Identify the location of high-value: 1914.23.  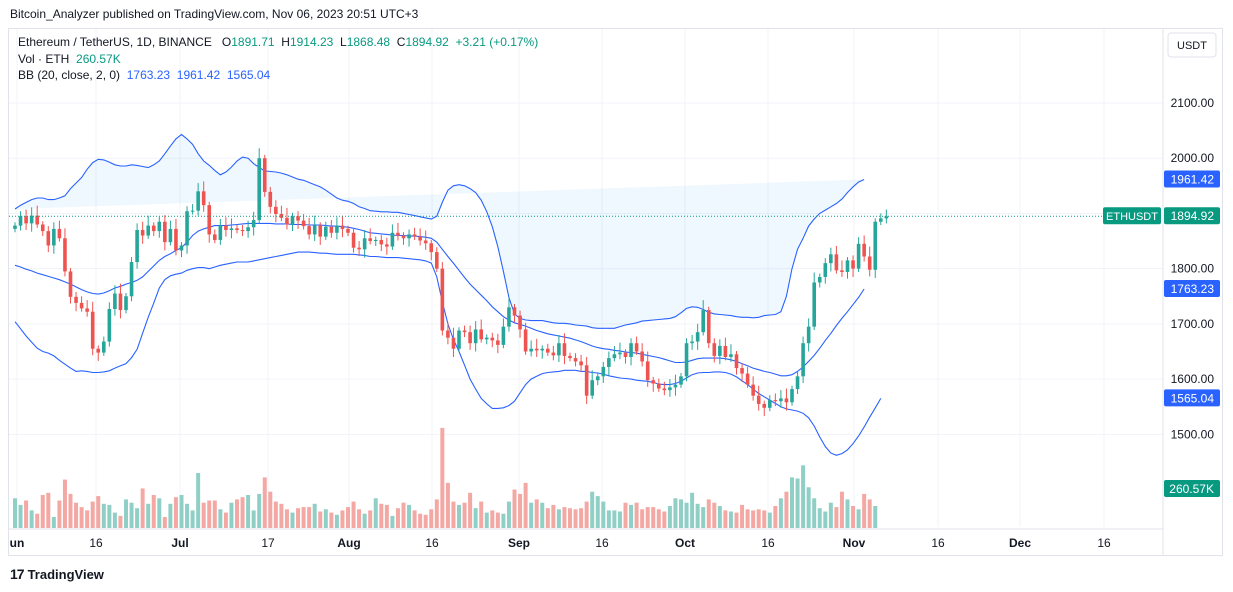
(311, 42).